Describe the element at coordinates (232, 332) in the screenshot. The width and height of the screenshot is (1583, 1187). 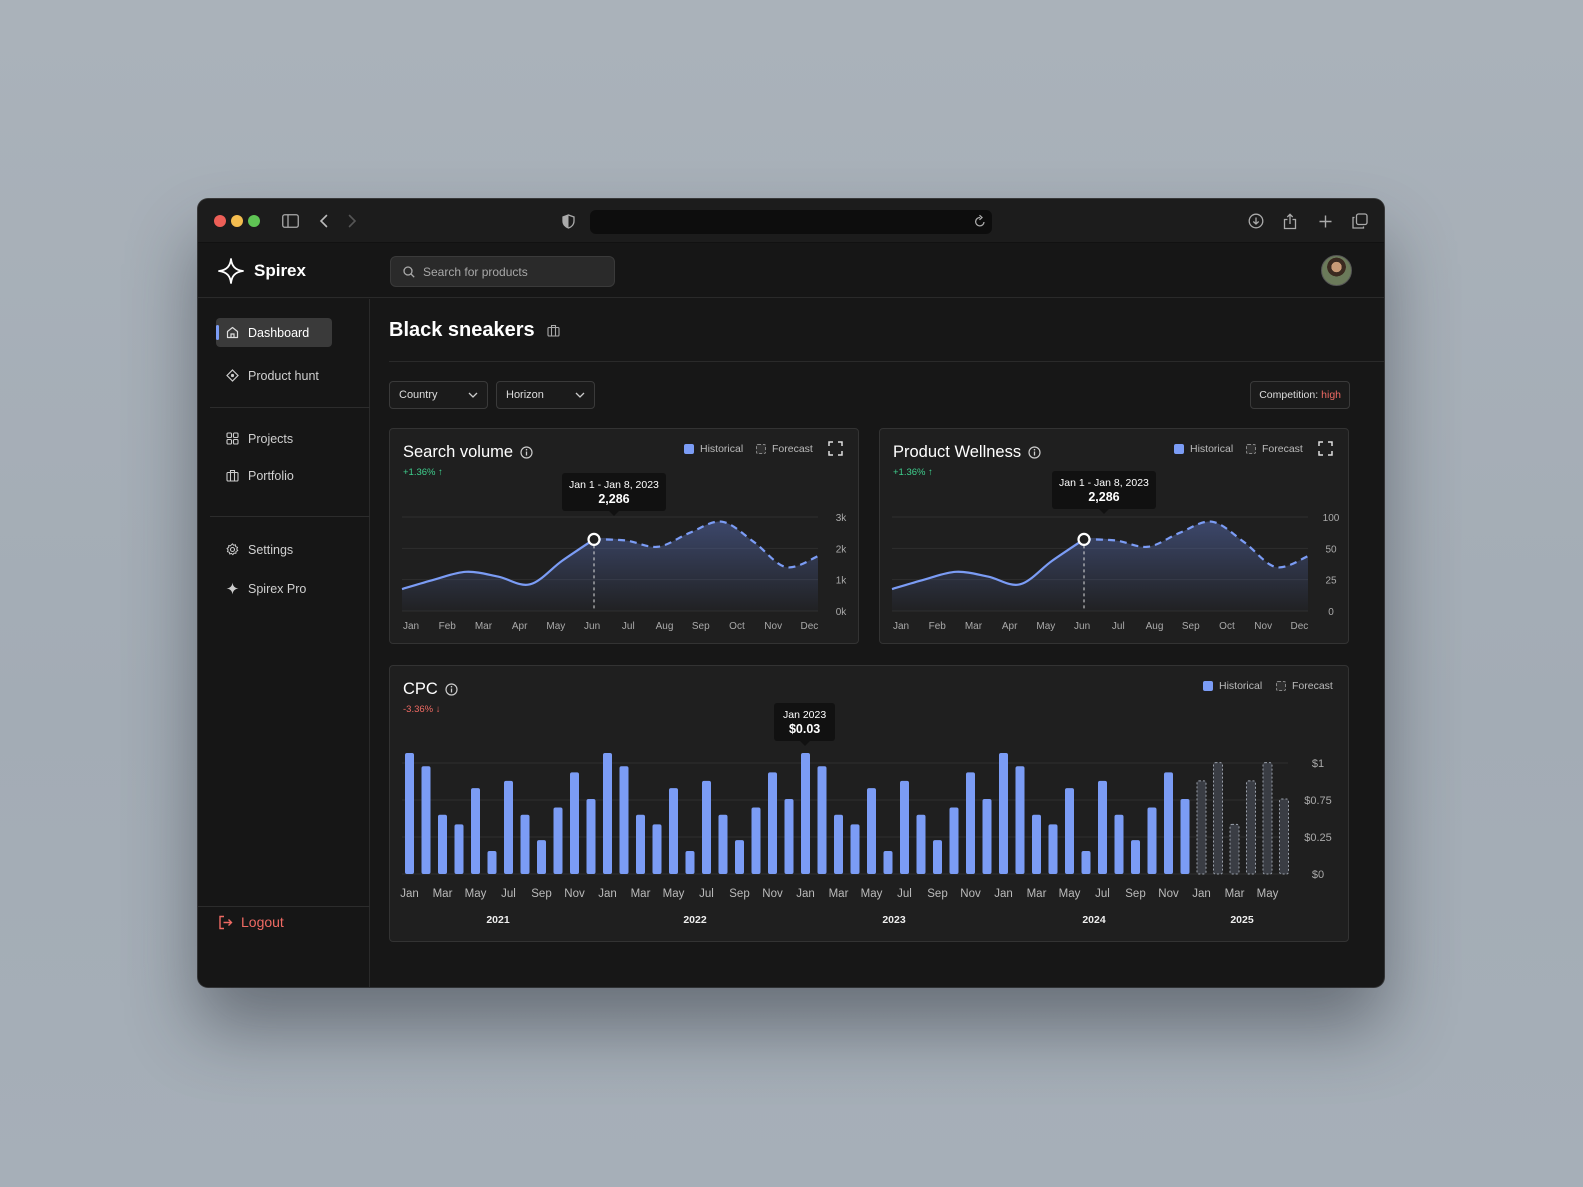
I see `home-icon` at that location.